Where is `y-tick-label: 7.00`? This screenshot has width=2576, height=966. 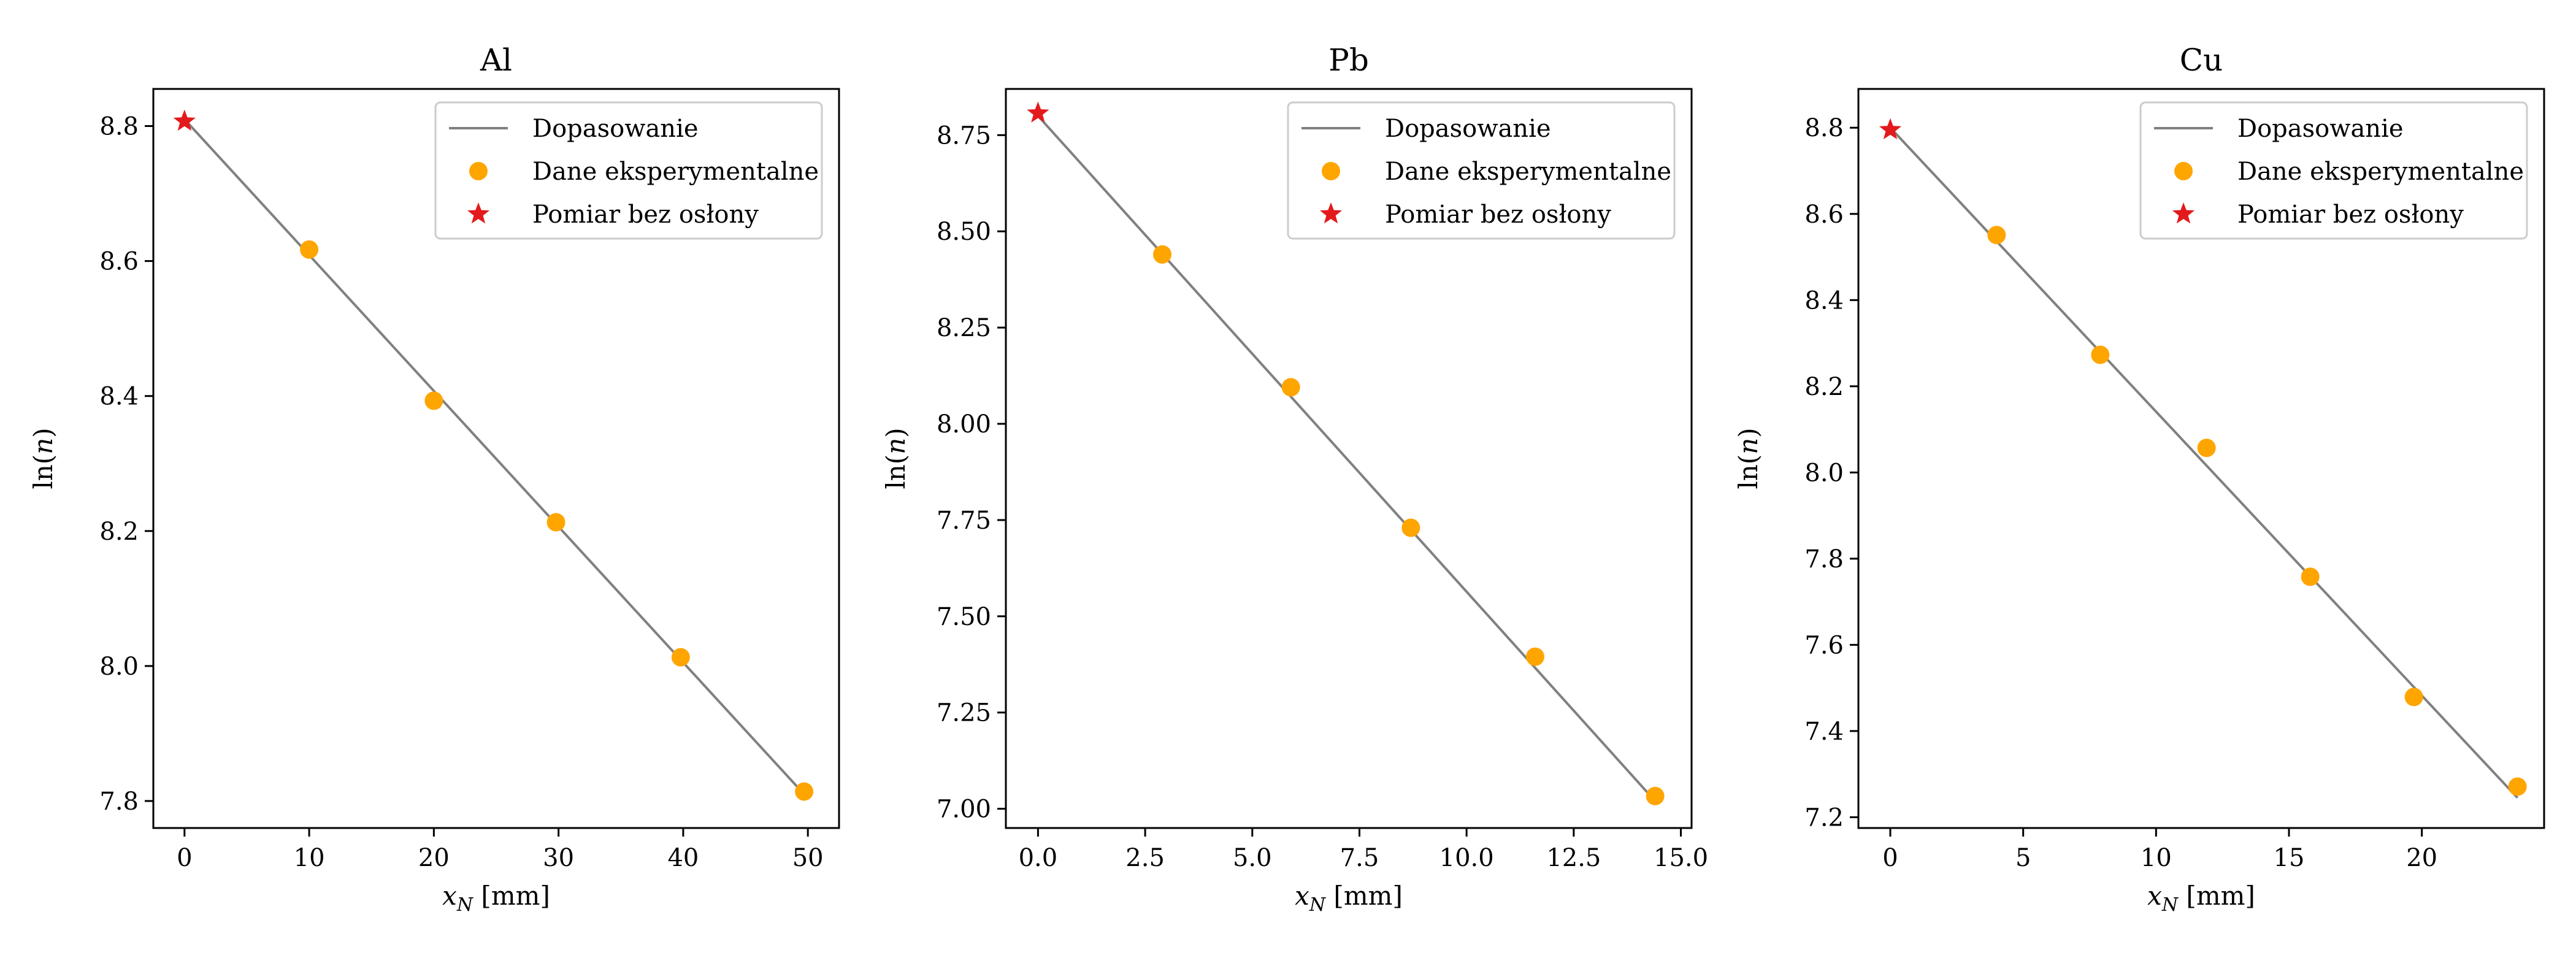
y-tick-label: 7.00 is located at coordinates (964, 809).